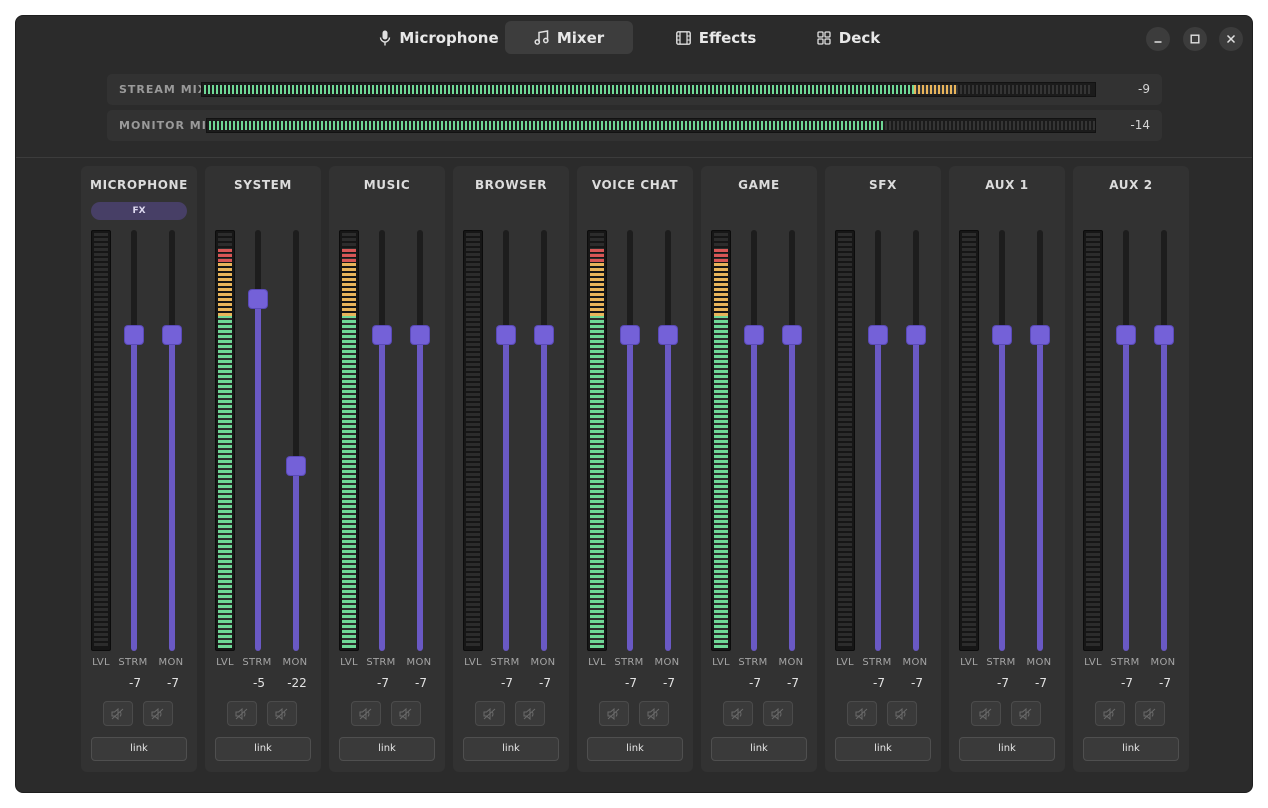 The height and width of the screenshot is (808, 1268). Describe the element at coordinates (139, 185) in the screenshot. I see `channel-name: MICROPHONE` at that location.